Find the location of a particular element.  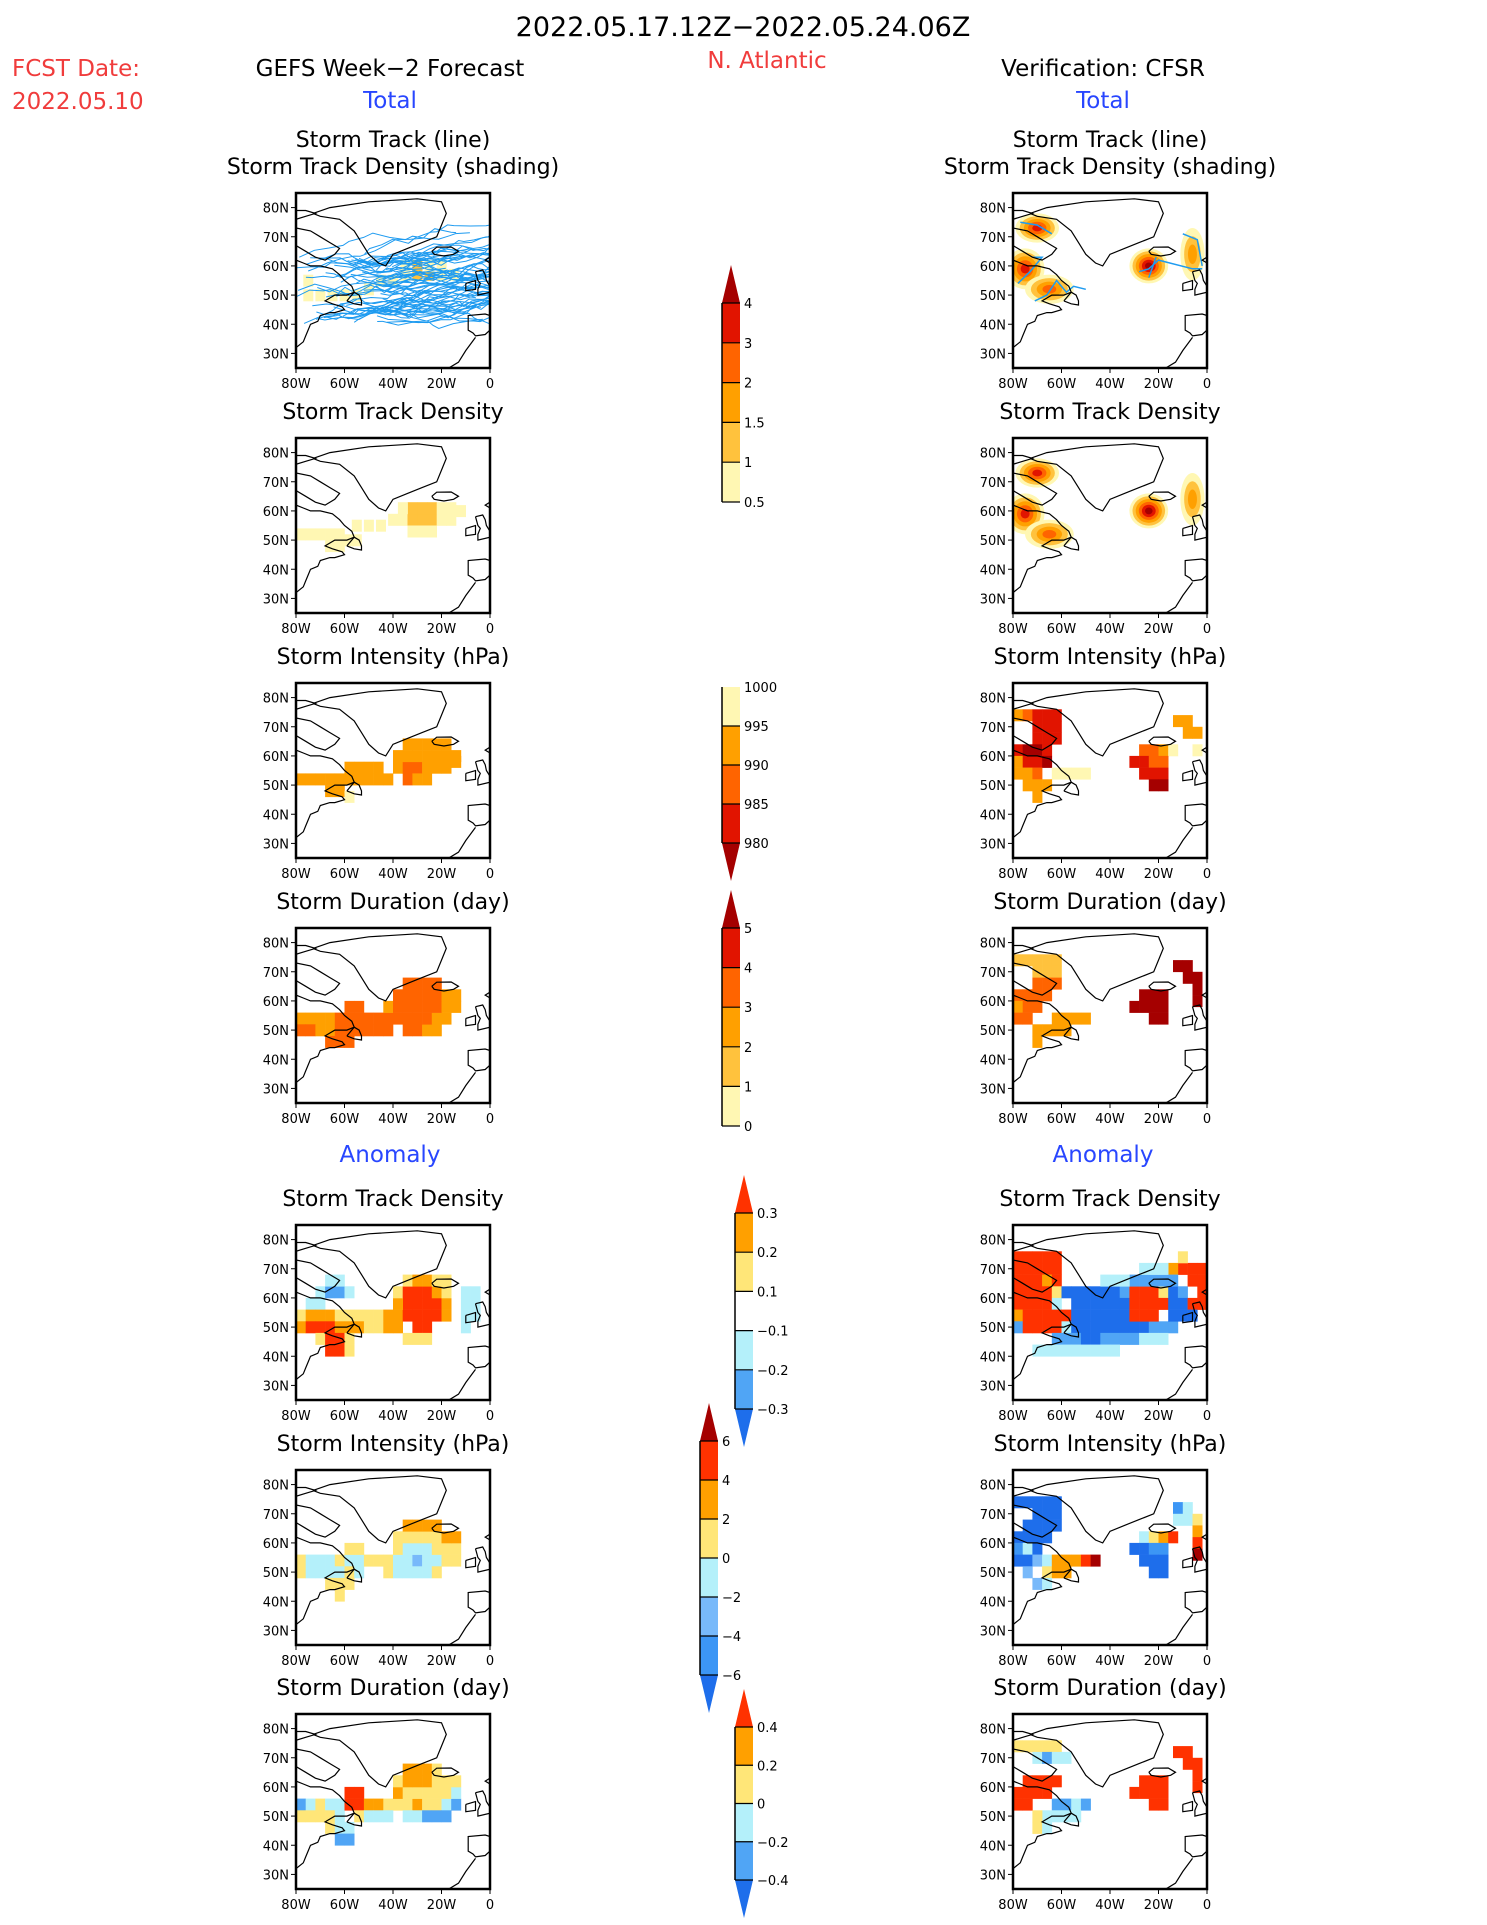

y-tick-label: 50N is located at coordinates (993, 1573).